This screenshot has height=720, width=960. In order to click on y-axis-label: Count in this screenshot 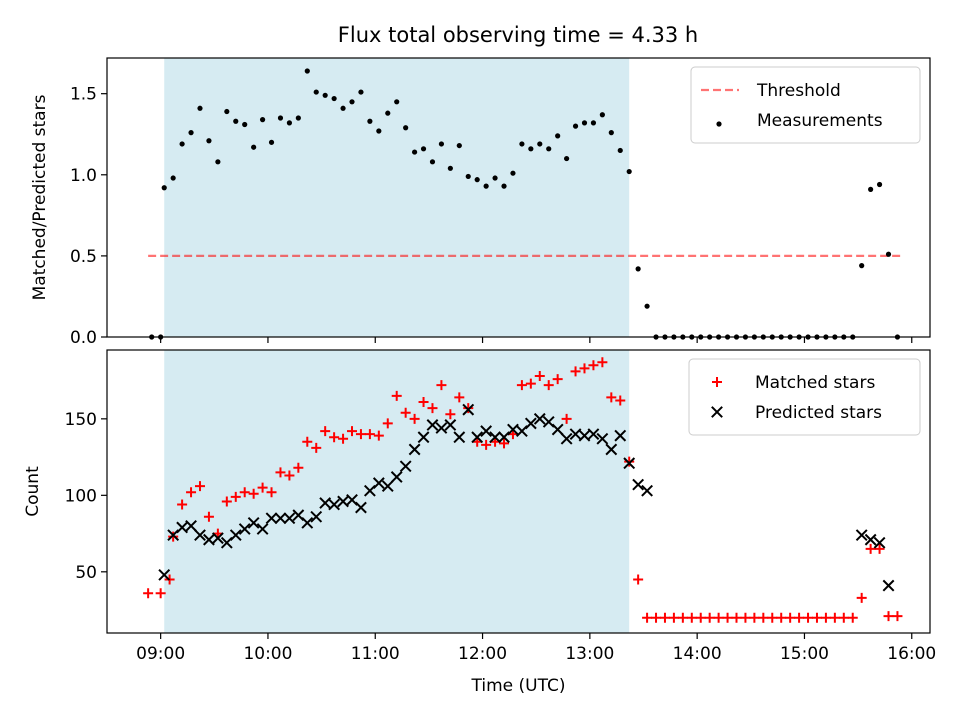, I will do `click(33, 491)`.